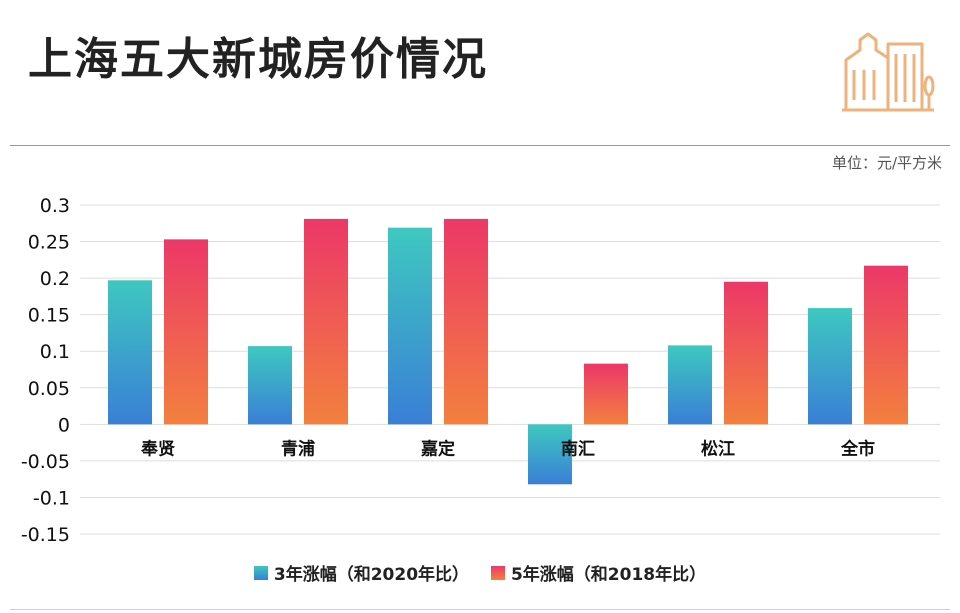  I want to click on y-tick-label: 0.3, so click(55, 206).